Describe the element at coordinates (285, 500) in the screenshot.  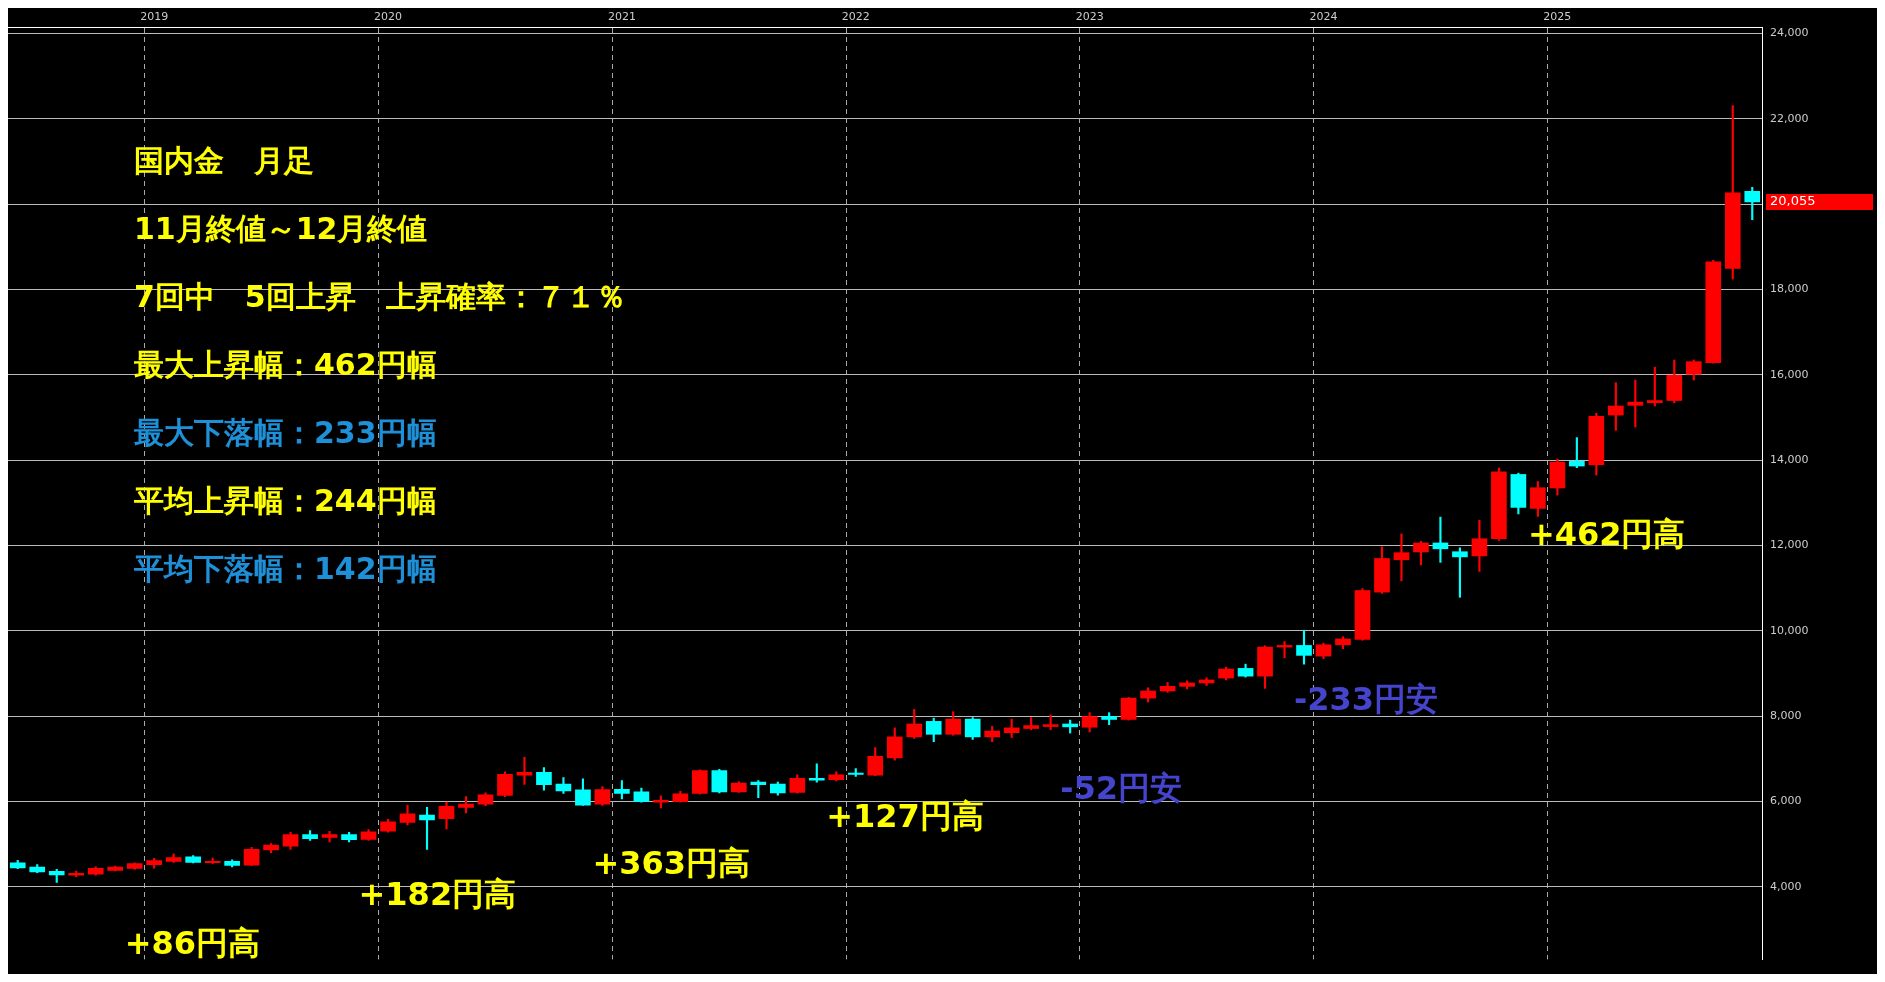
I see `annotation: 平均上昇幅：244円幅` at that location.